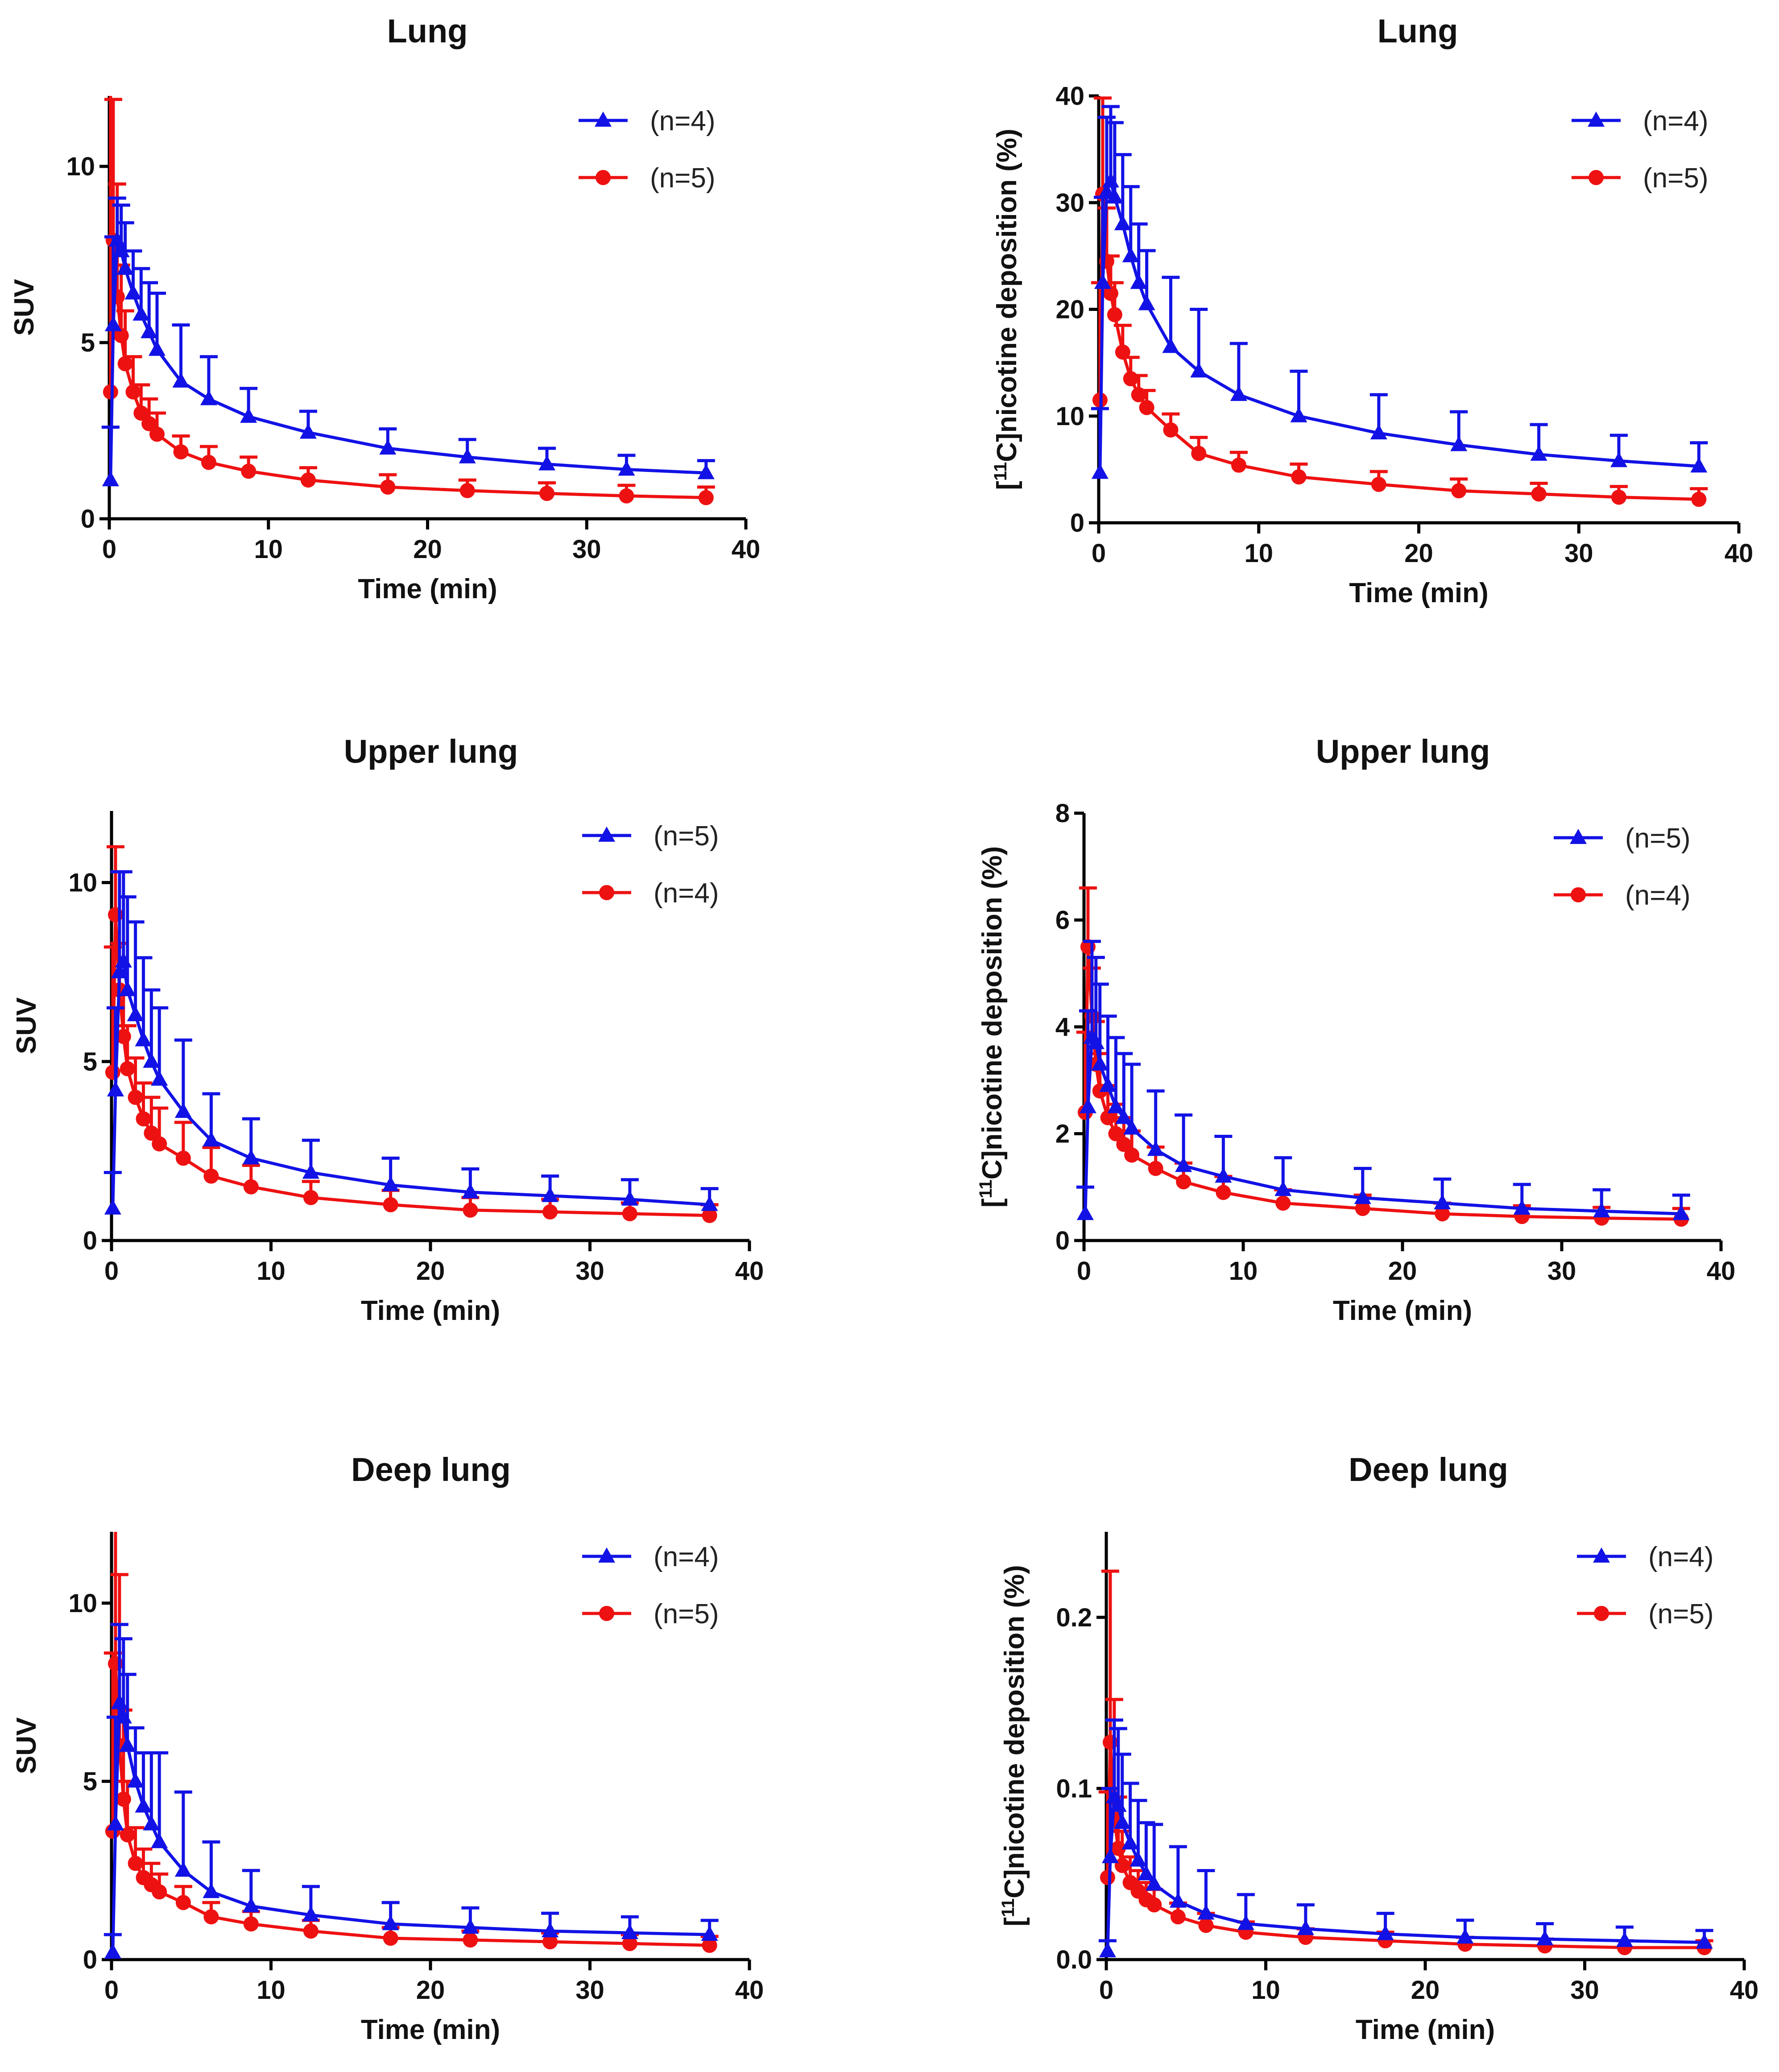 The image size is (1779, 2072). I want to click on series-red, so click(411, 1034).